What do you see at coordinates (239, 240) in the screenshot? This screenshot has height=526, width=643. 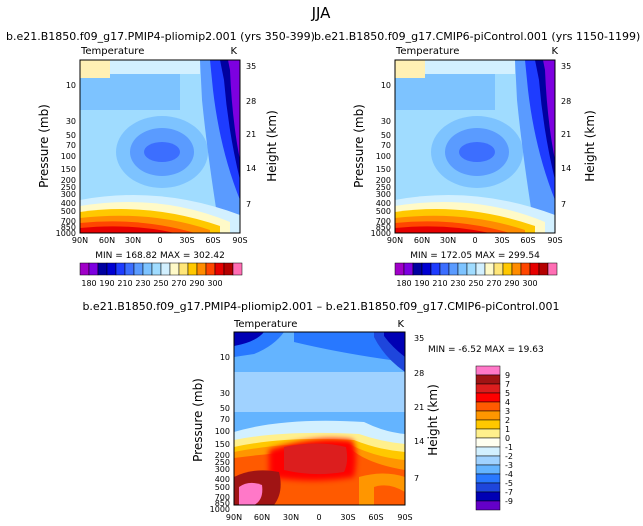 I see `panel-1-x-tick: 90S` at bounding box center [239, 240].